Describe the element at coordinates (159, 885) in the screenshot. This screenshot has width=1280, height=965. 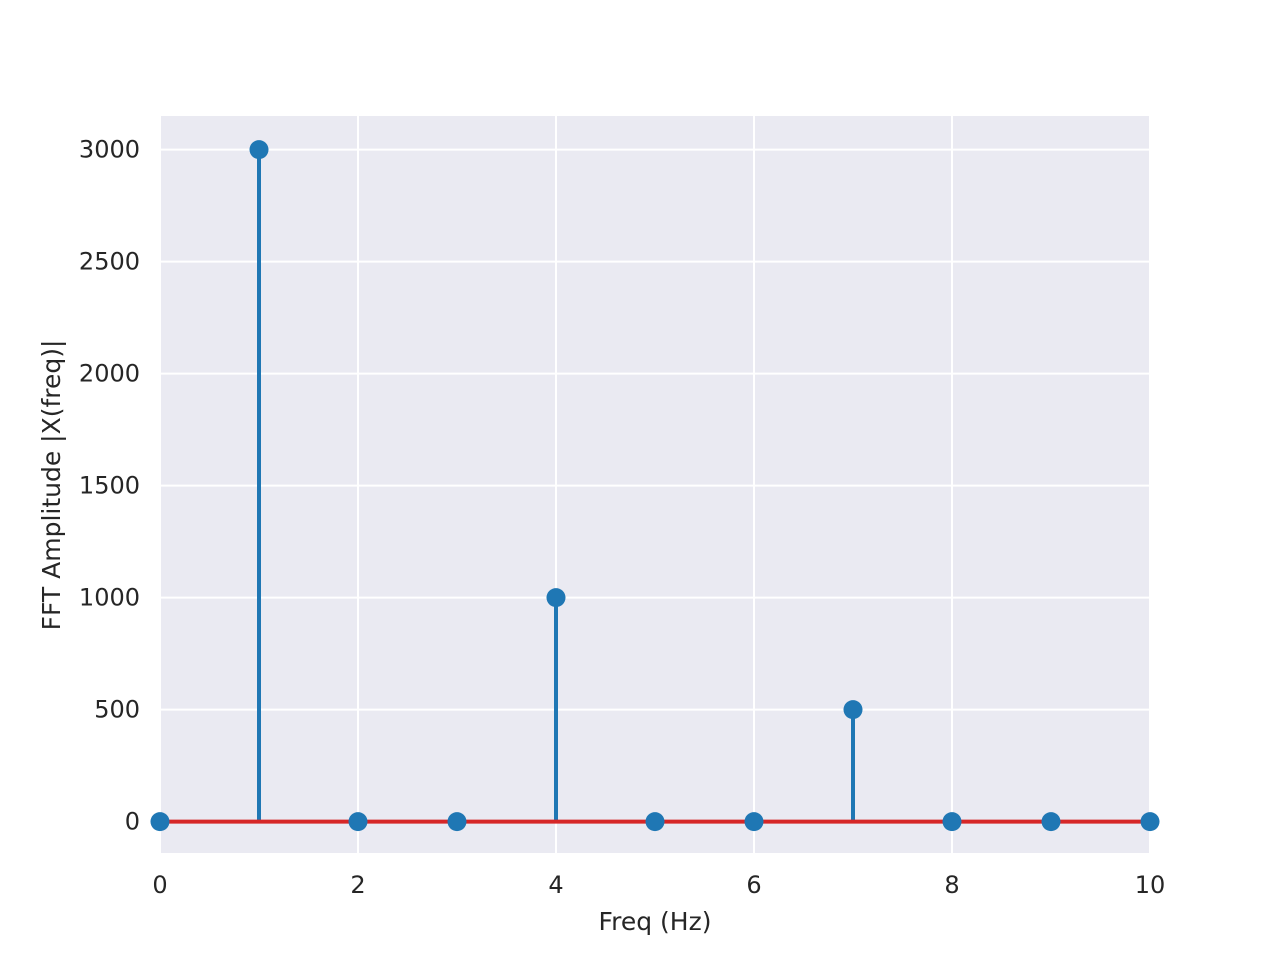
I see `x-tick-label: 0` at that location.